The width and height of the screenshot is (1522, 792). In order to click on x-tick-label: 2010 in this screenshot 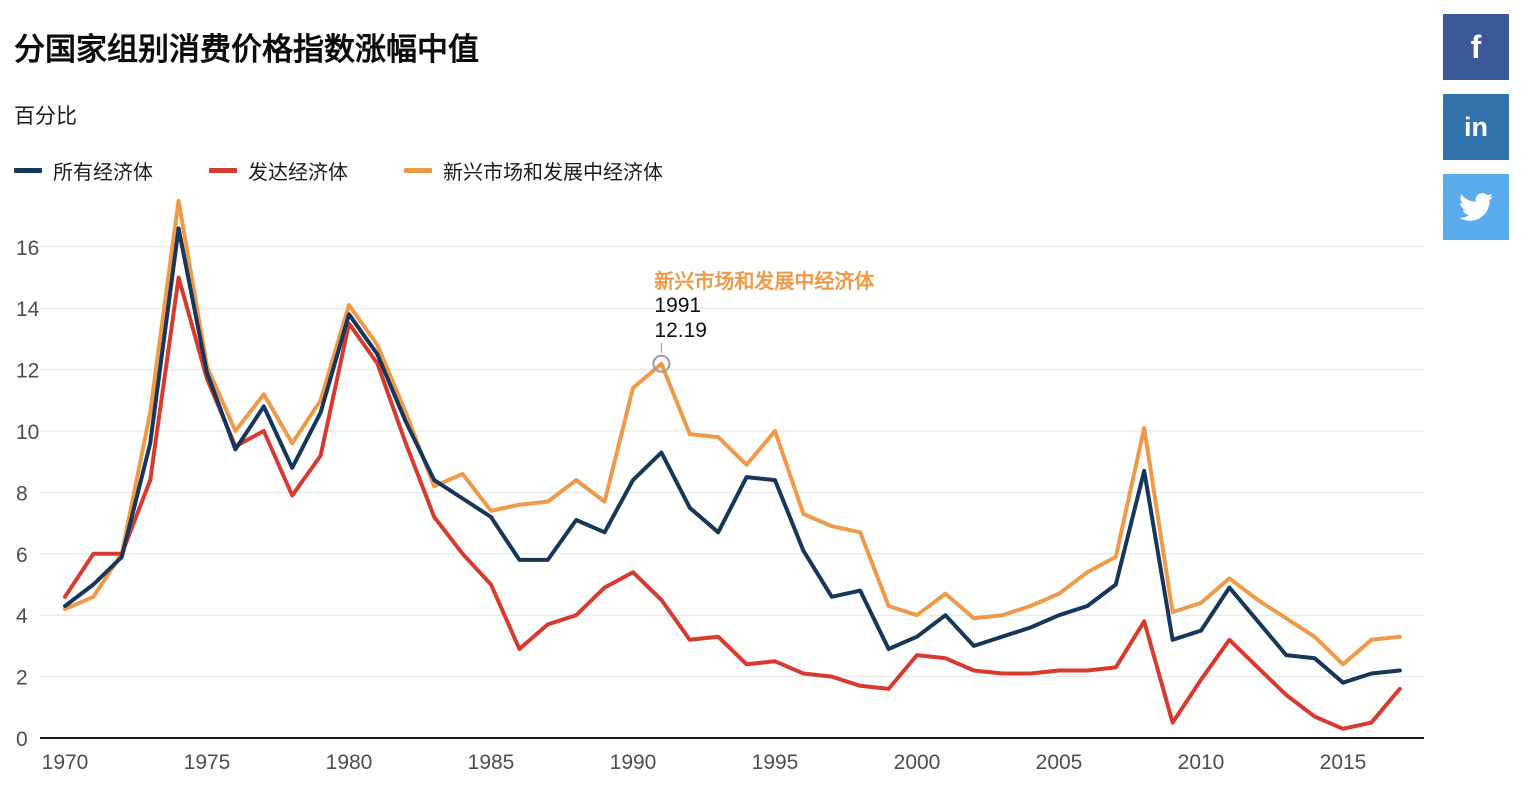, I will do `click(1201, 762)`.